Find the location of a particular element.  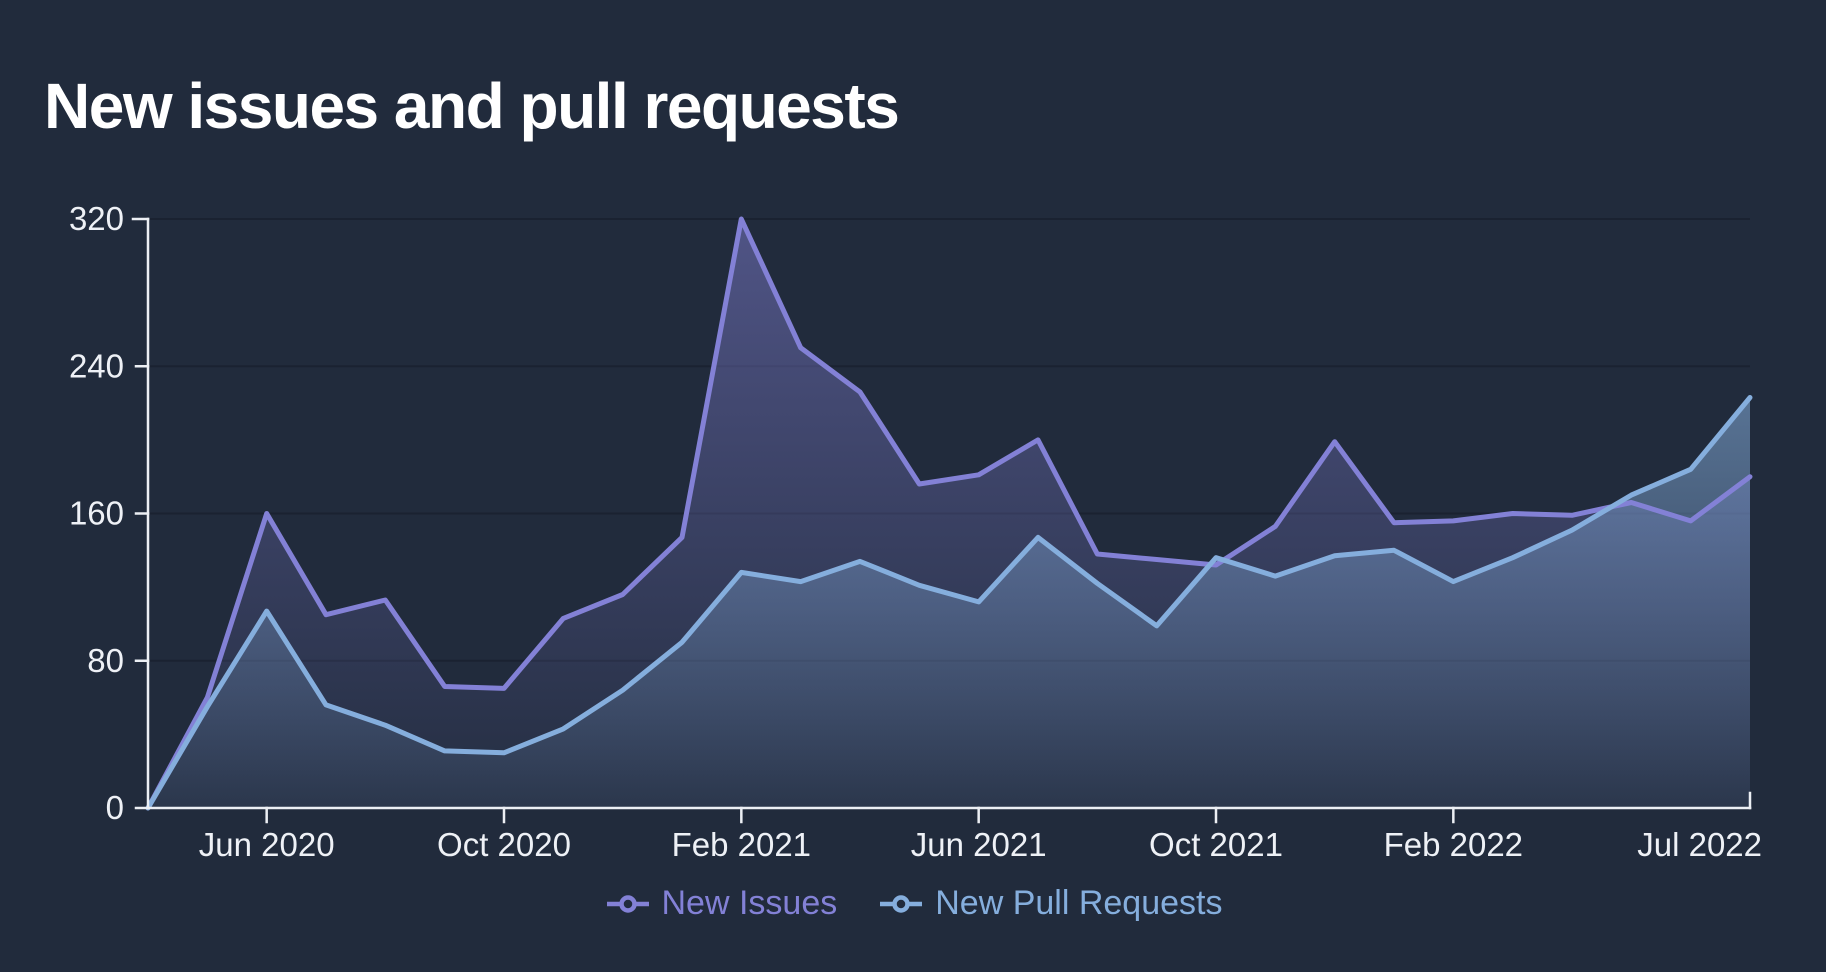

y-tick-label: 240 is located at coordinates (96, 365).